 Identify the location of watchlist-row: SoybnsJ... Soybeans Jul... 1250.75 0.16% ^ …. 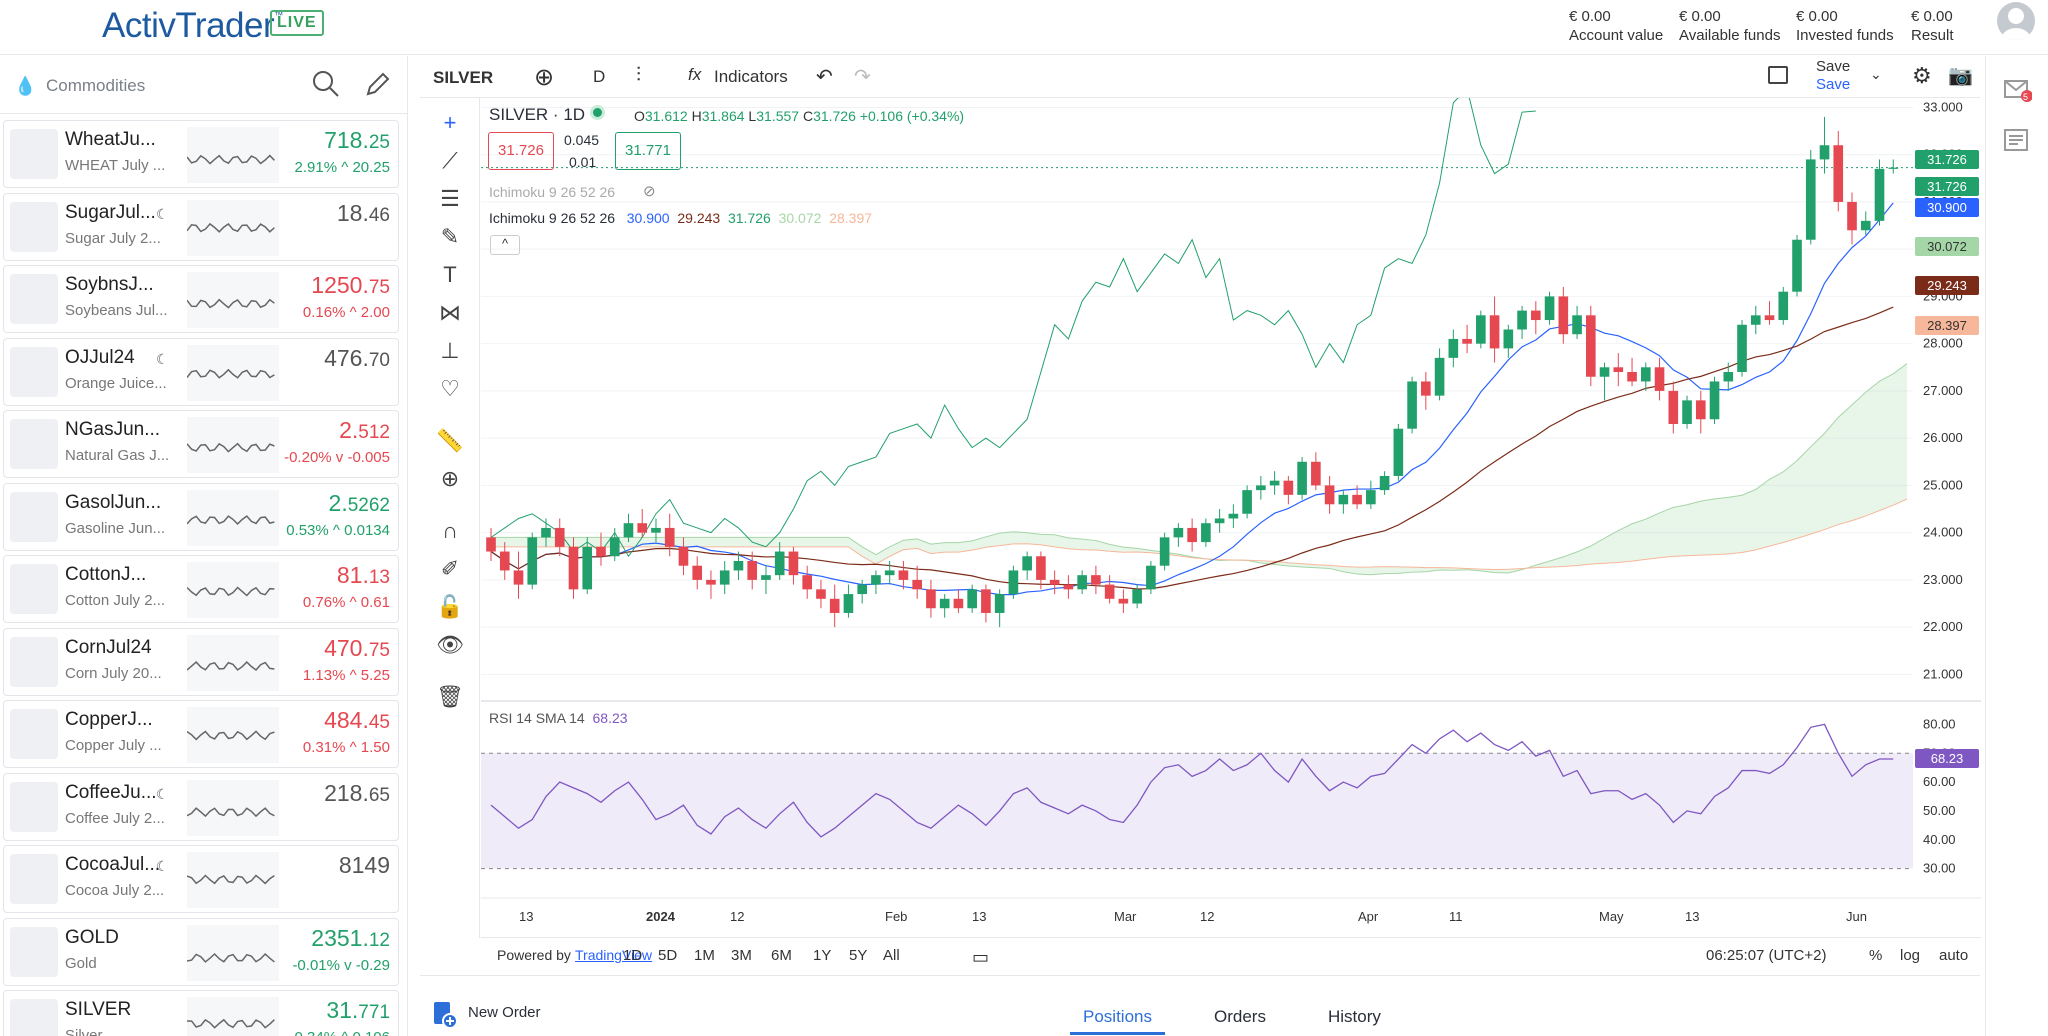
(201, 299).